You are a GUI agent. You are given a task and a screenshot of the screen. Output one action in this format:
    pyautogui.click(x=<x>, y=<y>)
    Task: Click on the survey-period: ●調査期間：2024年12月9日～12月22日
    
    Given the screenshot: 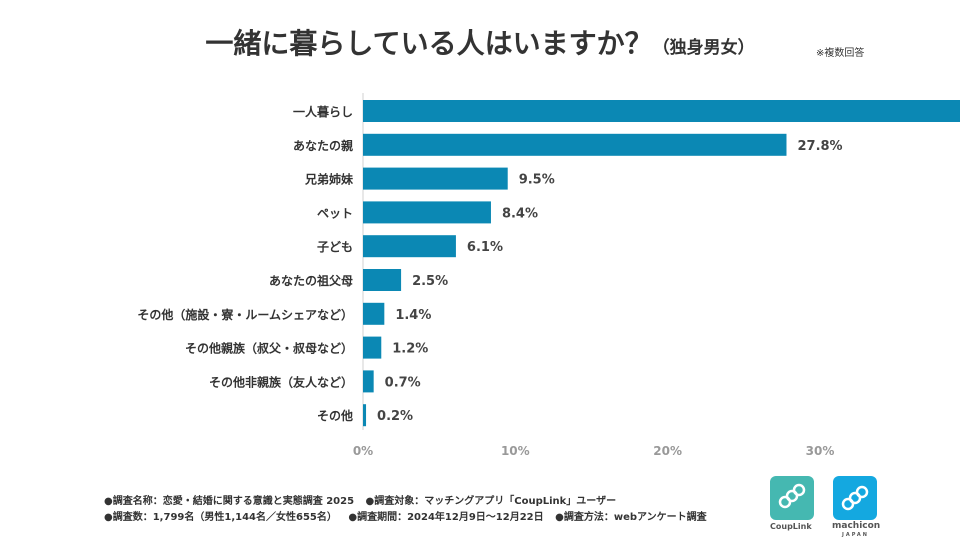 What is the action you would take?
    pyautogui.click(x=446, y=517)
    